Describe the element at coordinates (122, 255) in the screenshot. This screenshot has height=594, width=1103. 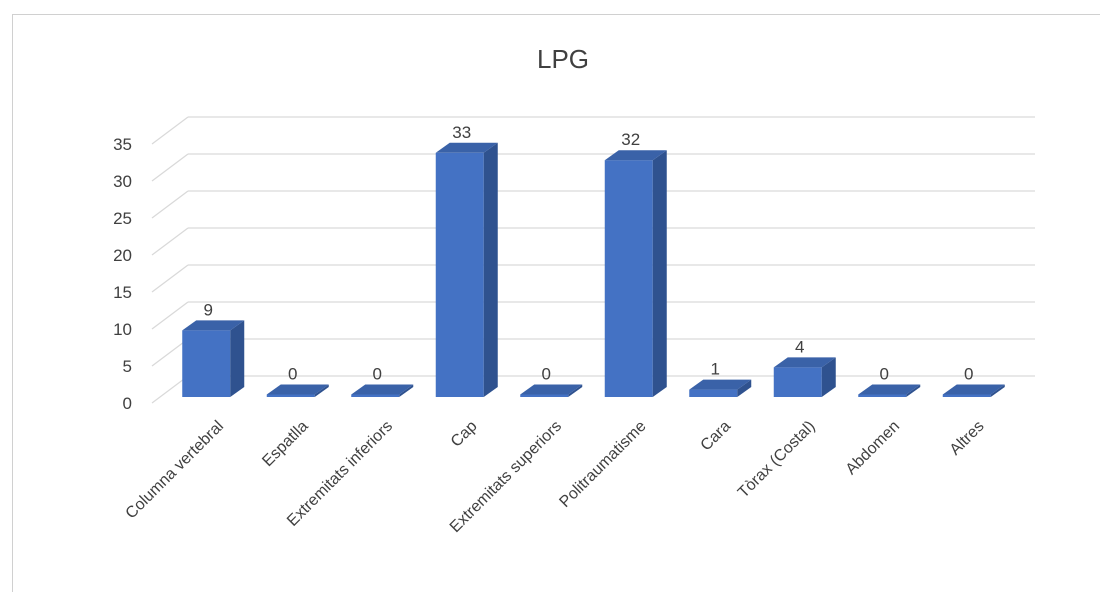
I see `y-tick-label: 20` at that location.